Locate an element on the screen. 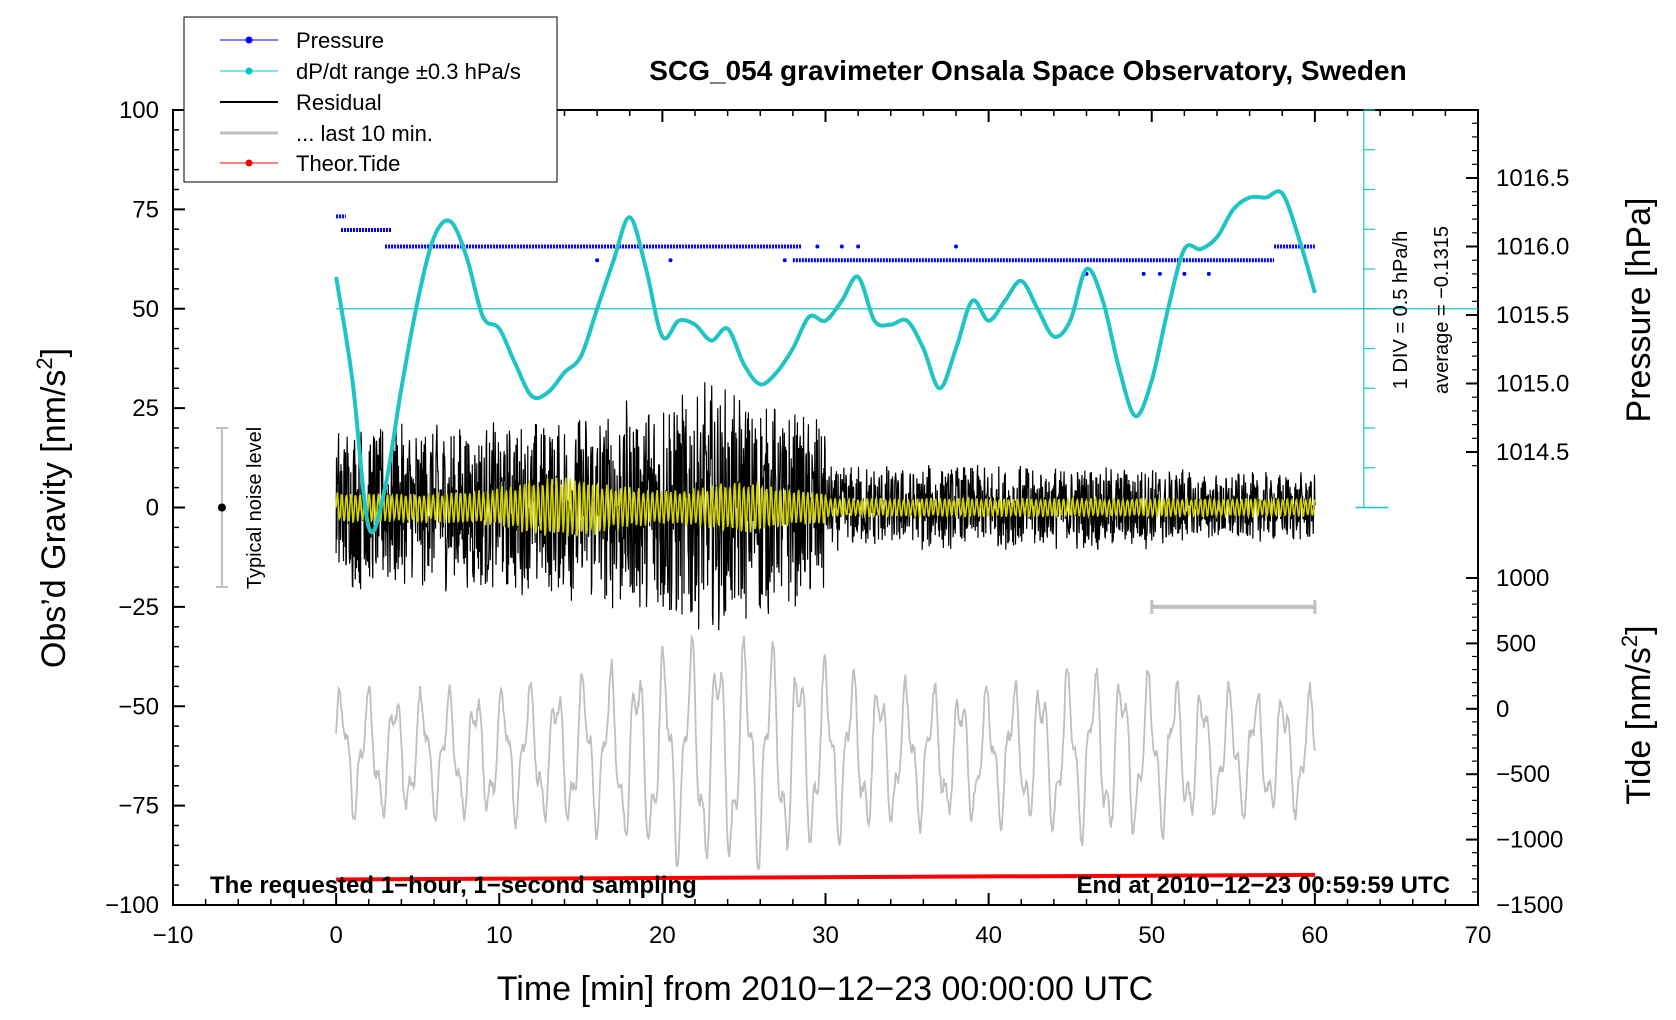 This screenshot has width=1676, height=1020. last-10min-line is located at coordinates (825, 752).